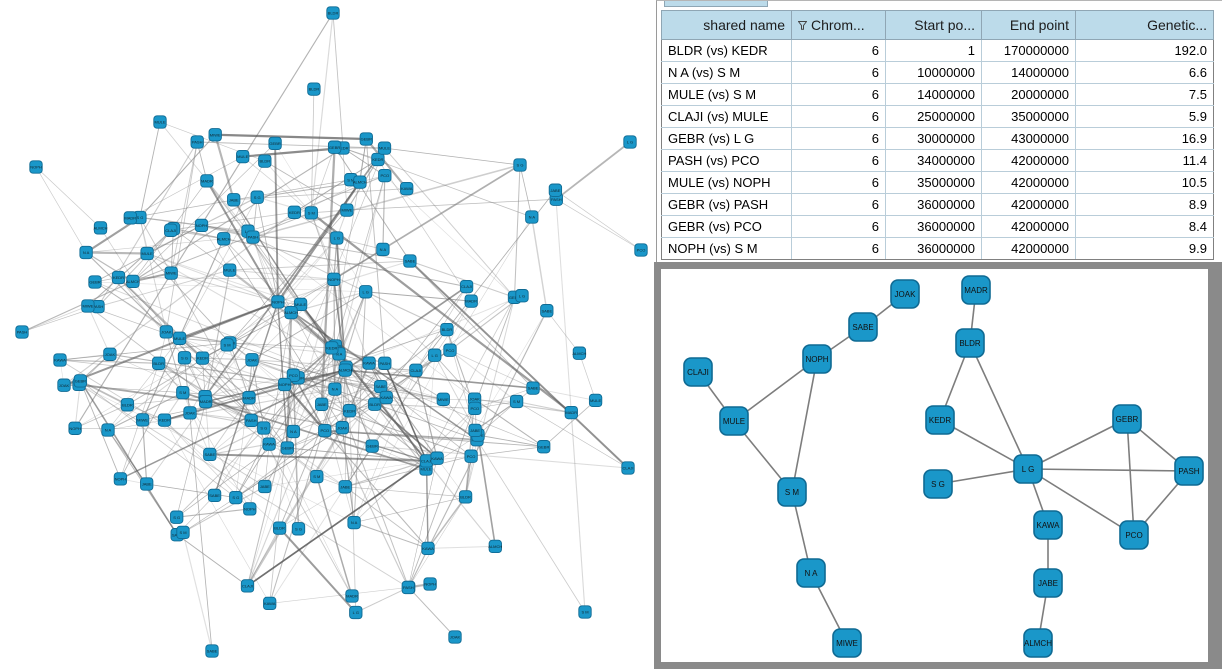  What do you see at coordinates (1028, 94) in the screenshot?
I see `cell-end-point: 20000000` at bounding box center [1028, 94].